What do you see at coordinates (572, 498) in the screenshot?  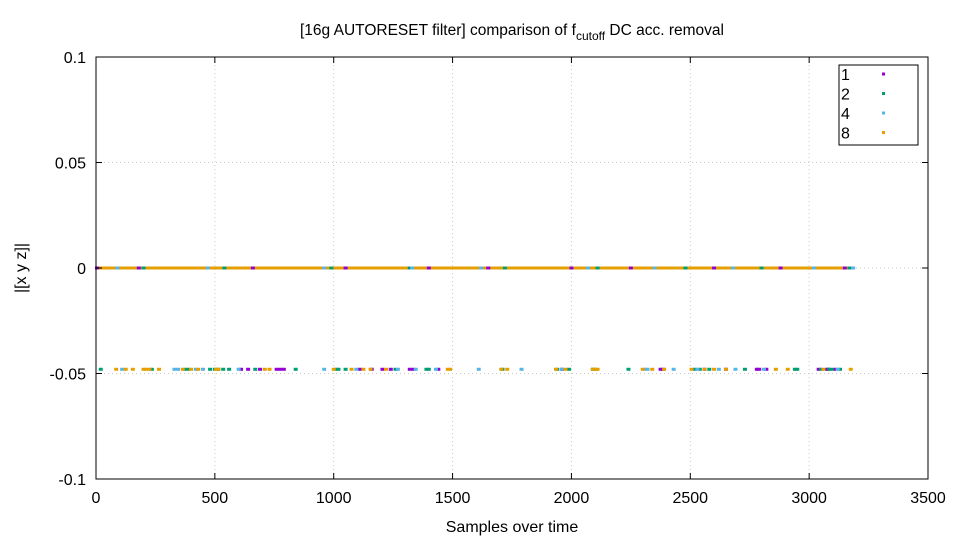 I see `x-tick-label: 2000` at bounding box center [572, 498].